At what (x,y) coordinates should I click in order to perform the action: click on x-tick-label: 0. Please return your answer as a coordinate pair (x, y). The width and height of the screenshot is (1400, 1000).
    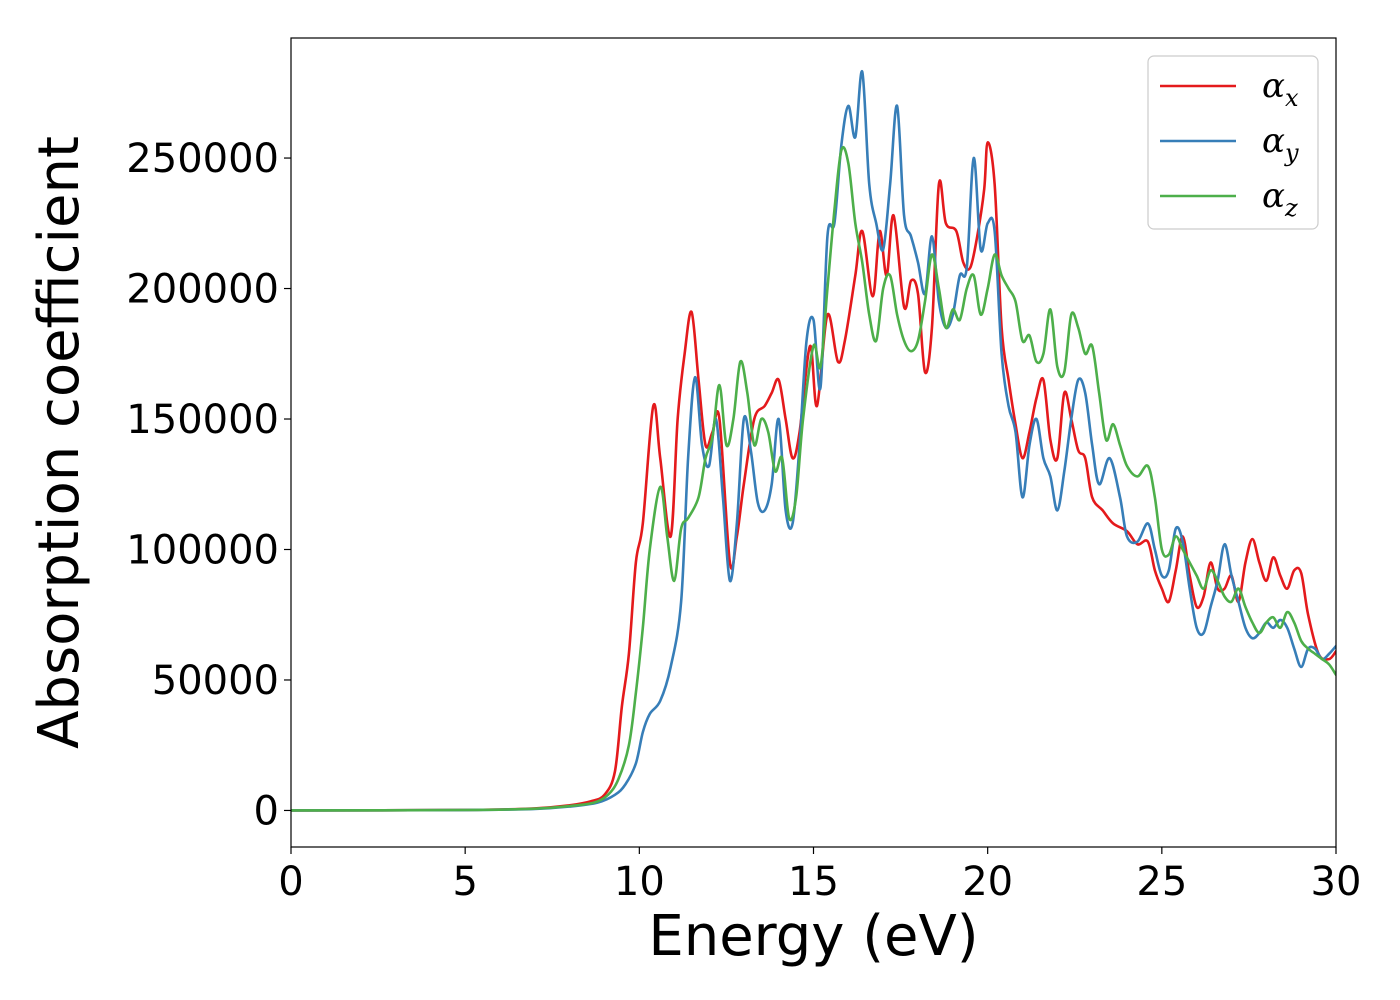
    Looking at the image, I should click on (290, 882).